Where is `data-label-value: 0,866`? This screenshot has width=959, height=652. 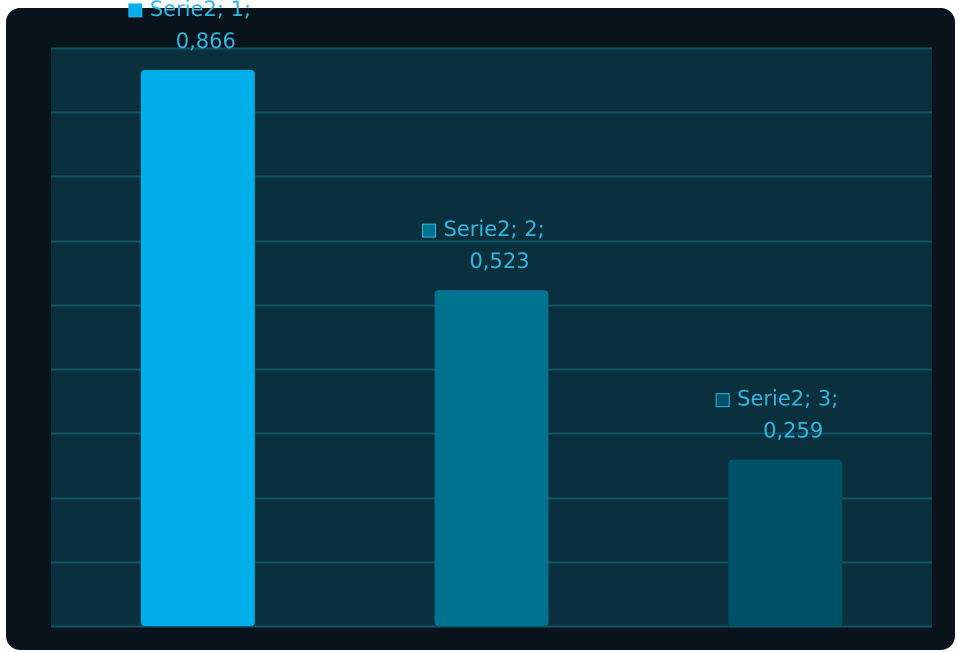
data-label-value: 0,866 is located at coordinates (206, 41).